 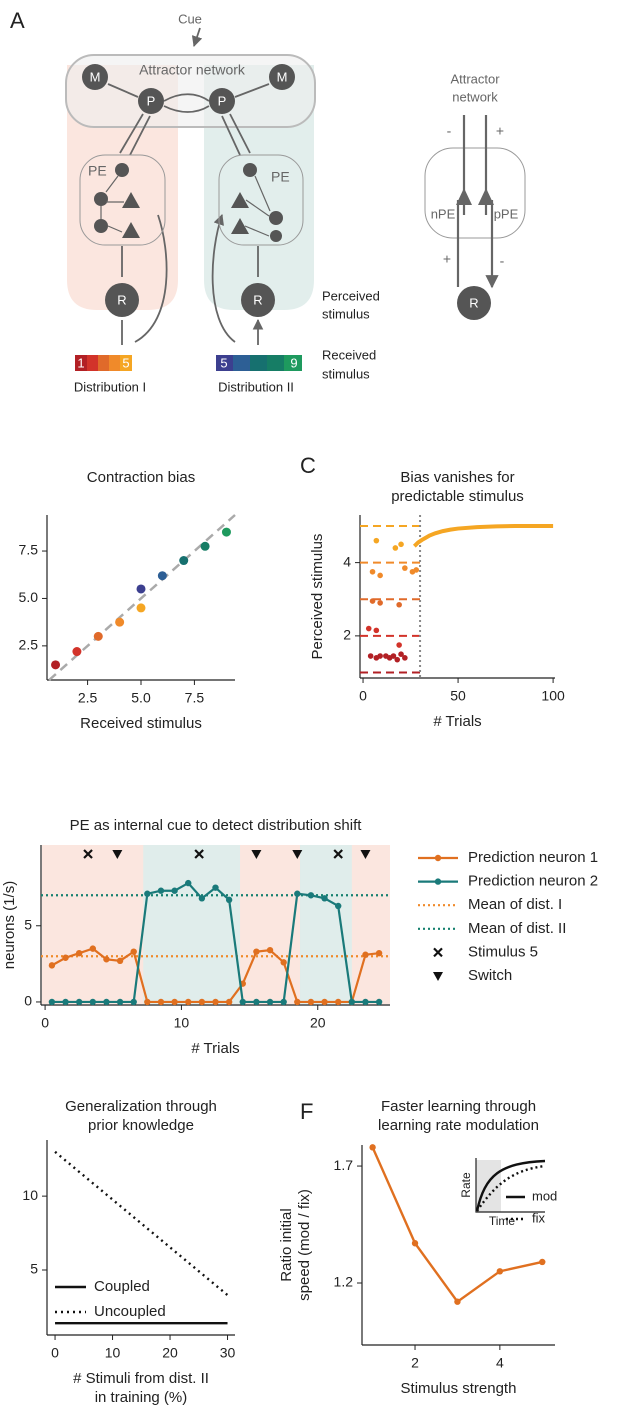 What do you see at coordinates (197, 37) in the screenshot?
I see `arrow` at bounding box center [197, 37].